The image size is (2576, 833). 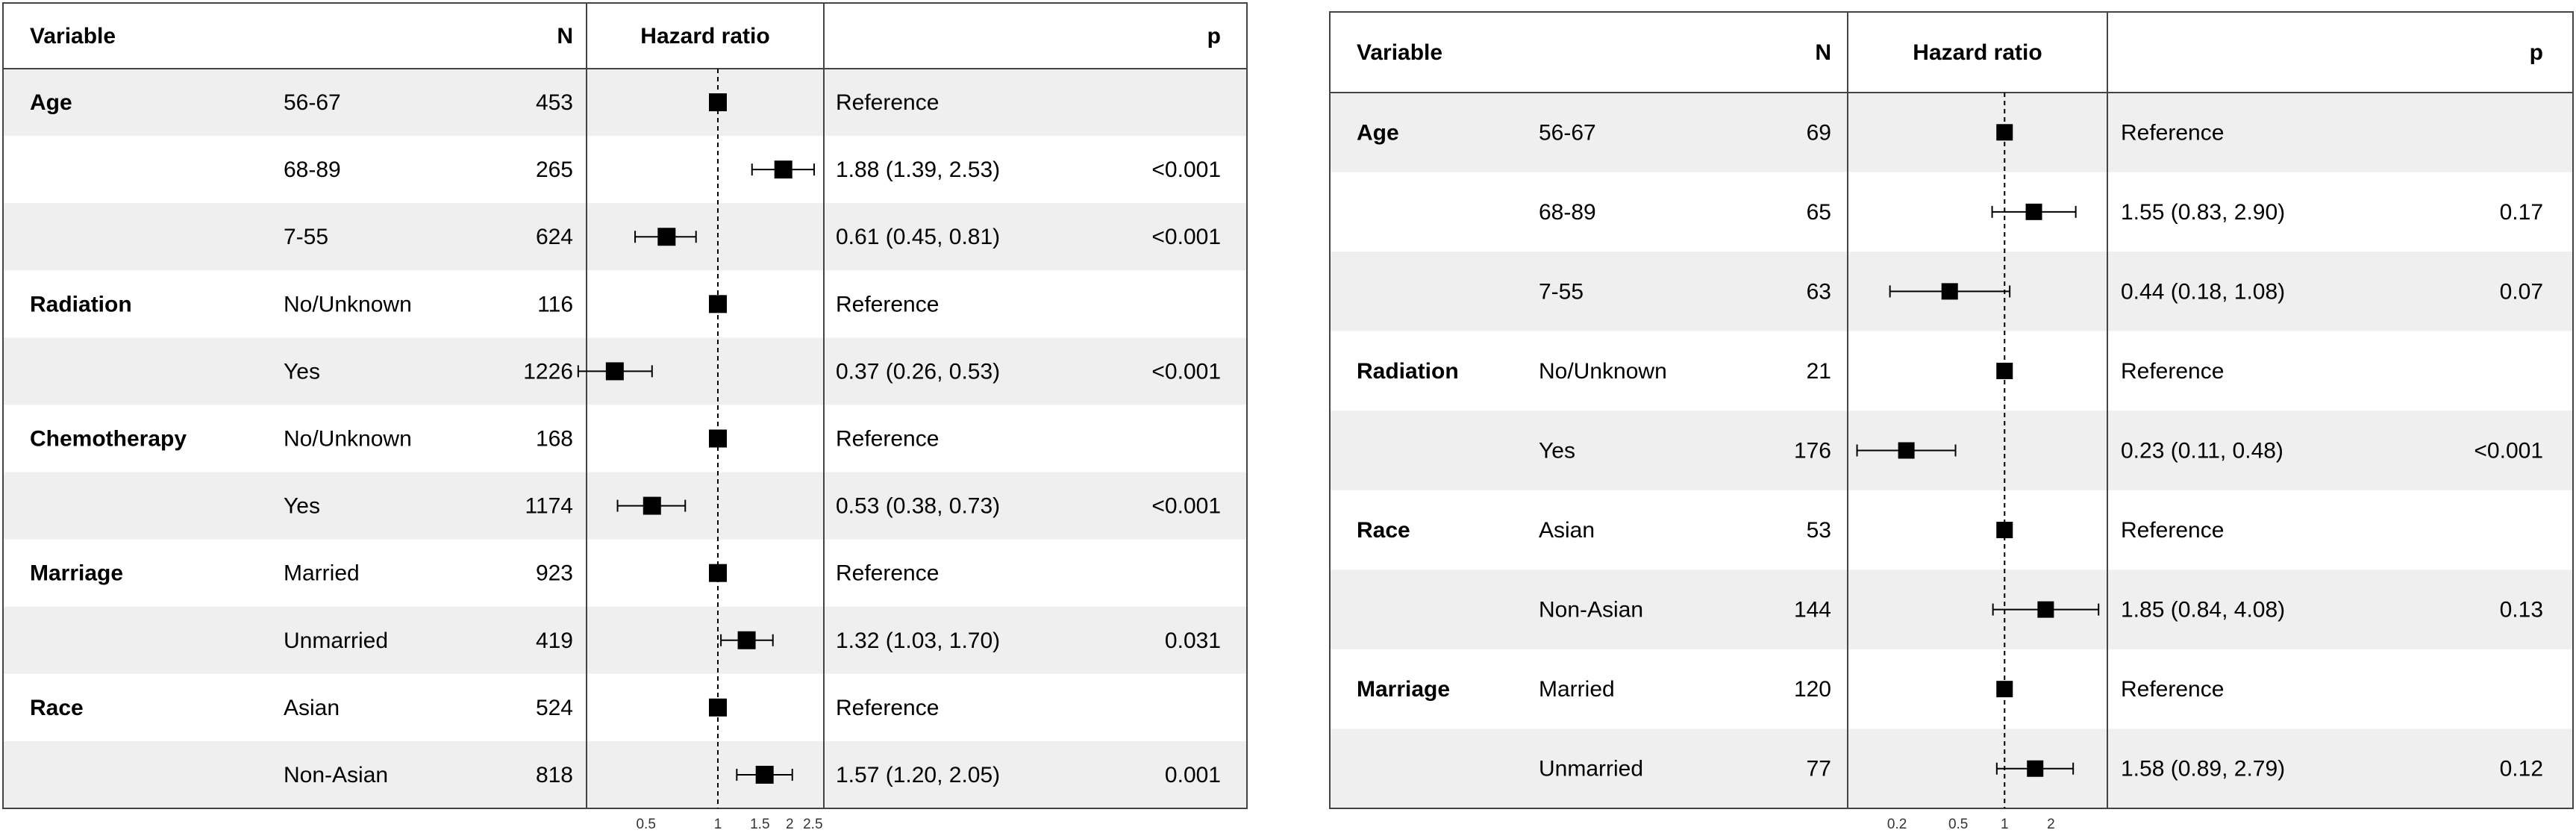 I want to click on n-value: 63, so click(x=1819, y=291).